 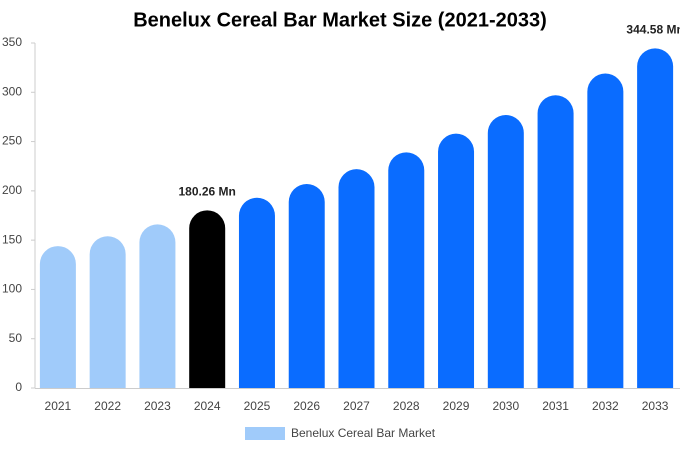 What do you see at coordinates (157, 406) in the screenshot?
I see `x-tick-label: 2023` at bounding box center [157, 406].